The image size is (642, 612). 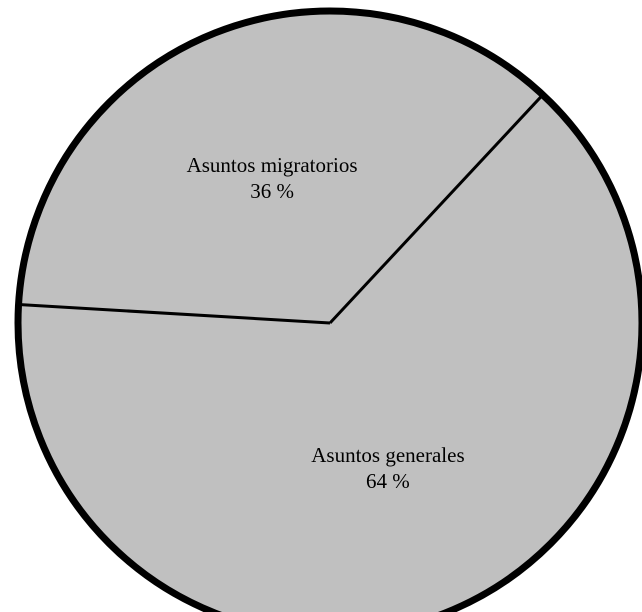 What do you see at coordinates (272, 191) in the screenshot?
I see `pie-slice-value-1: 36 %` at bounding box center [272, 191].